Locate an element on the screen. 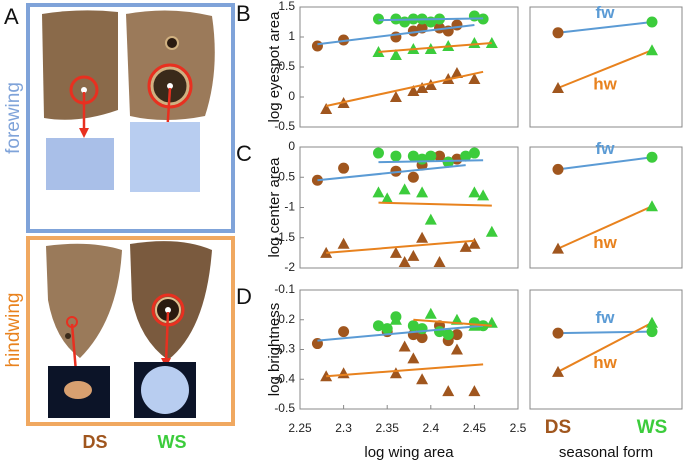 This screenshot has width=686, height=462. row-label: hindwing is located at coordinates (13, 330).